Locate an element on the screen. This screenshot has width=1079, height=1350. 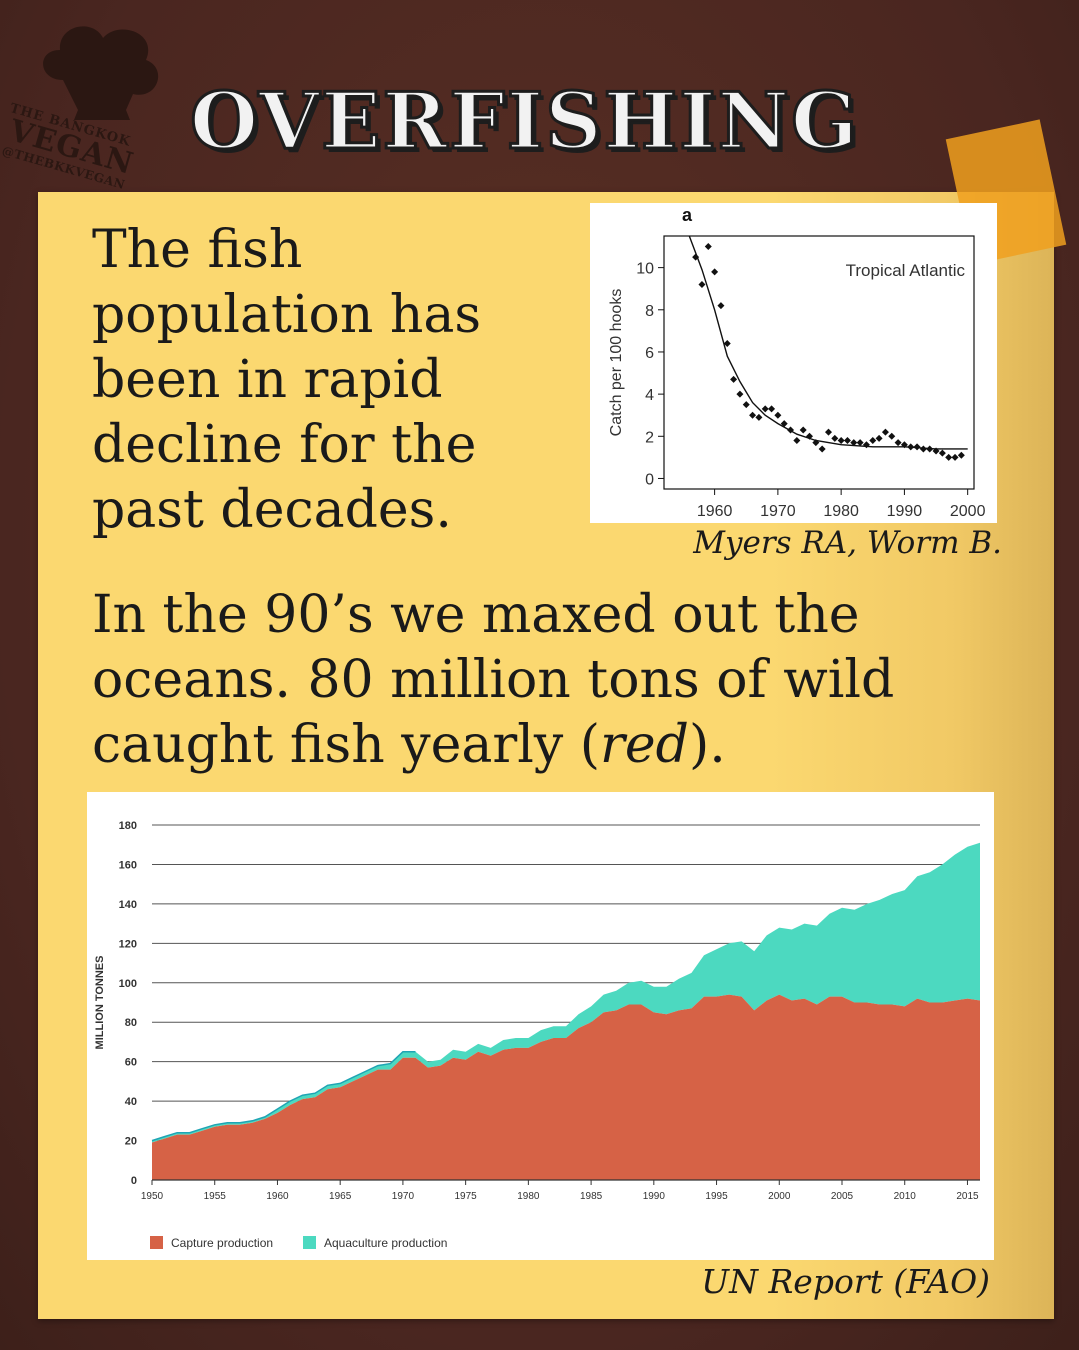
y-tick-label-120: 120 is located at coordinates (128, 944).